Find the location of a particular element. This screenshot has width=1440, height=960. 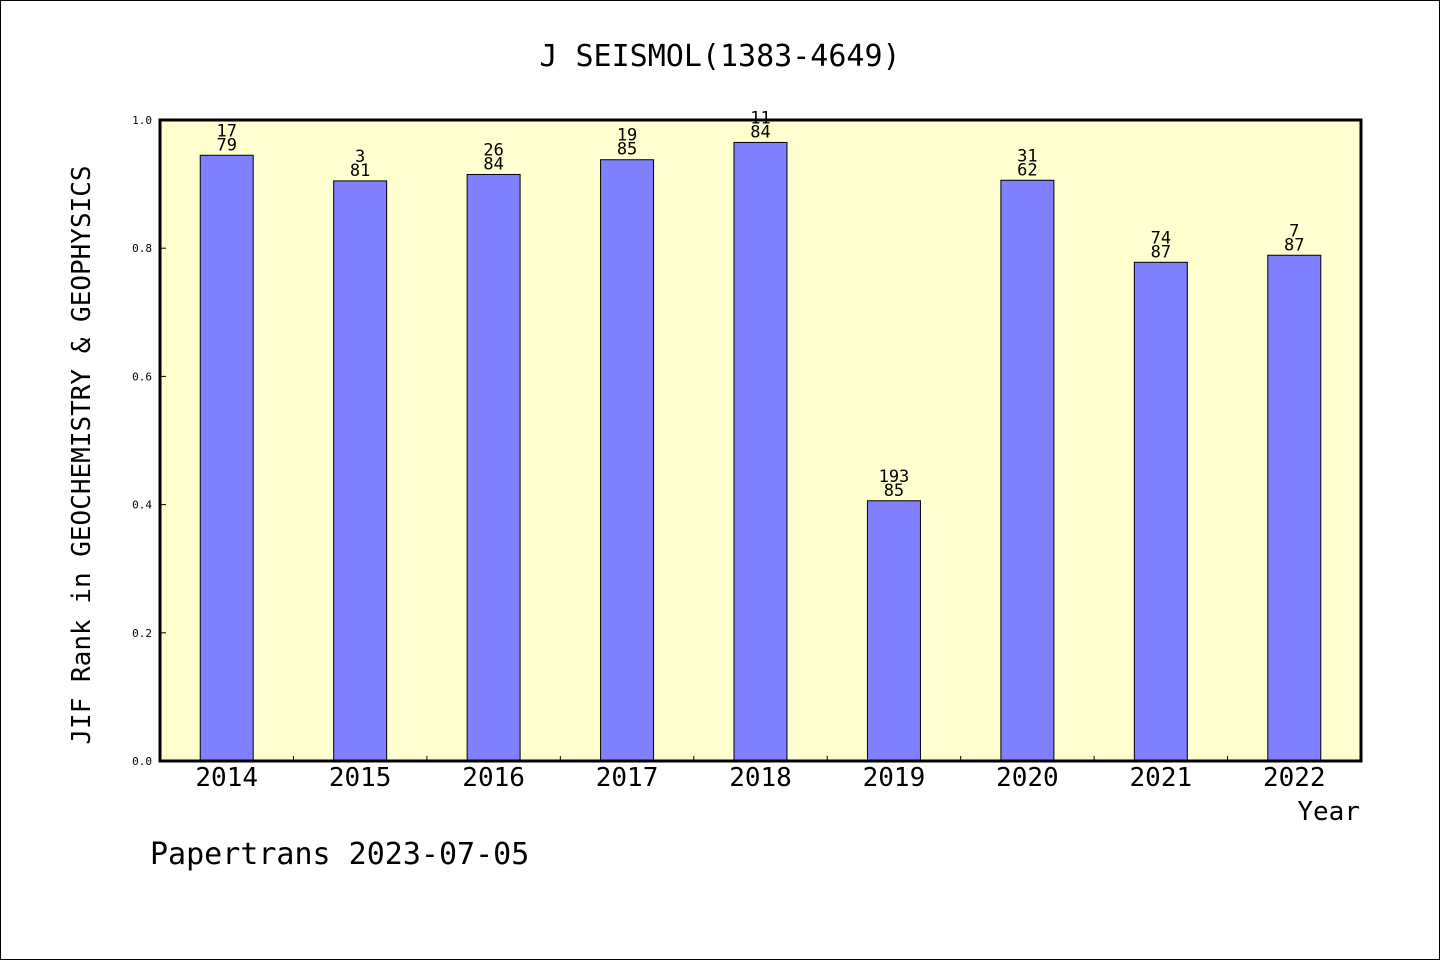

bar-2017 is located at coordinates (627, 460).